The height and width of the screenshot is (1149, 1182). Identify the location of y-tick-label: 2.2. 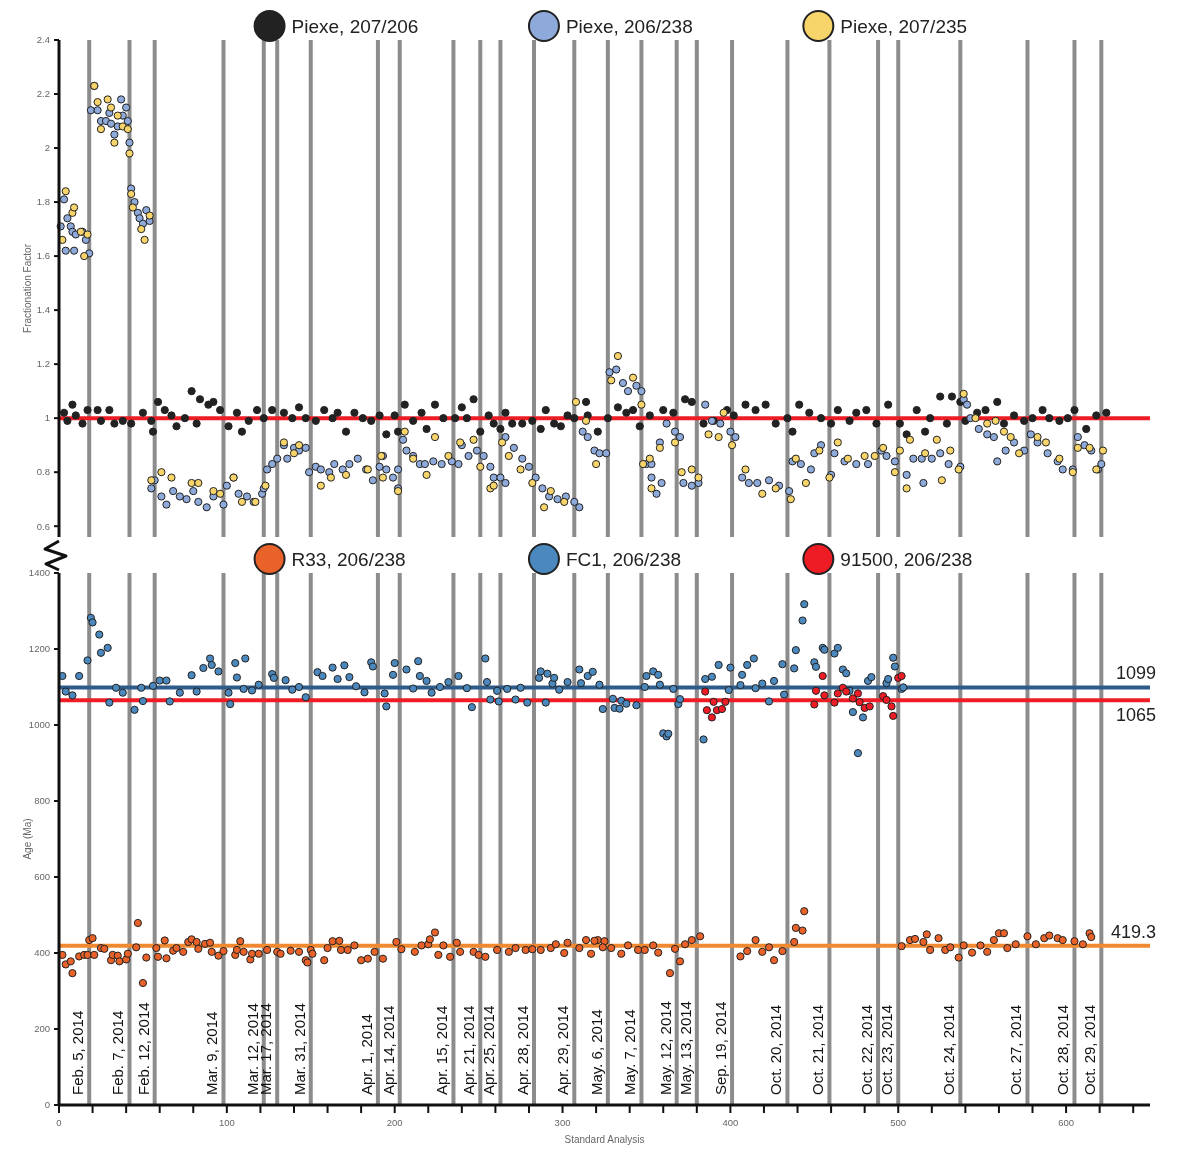
(43, 94).